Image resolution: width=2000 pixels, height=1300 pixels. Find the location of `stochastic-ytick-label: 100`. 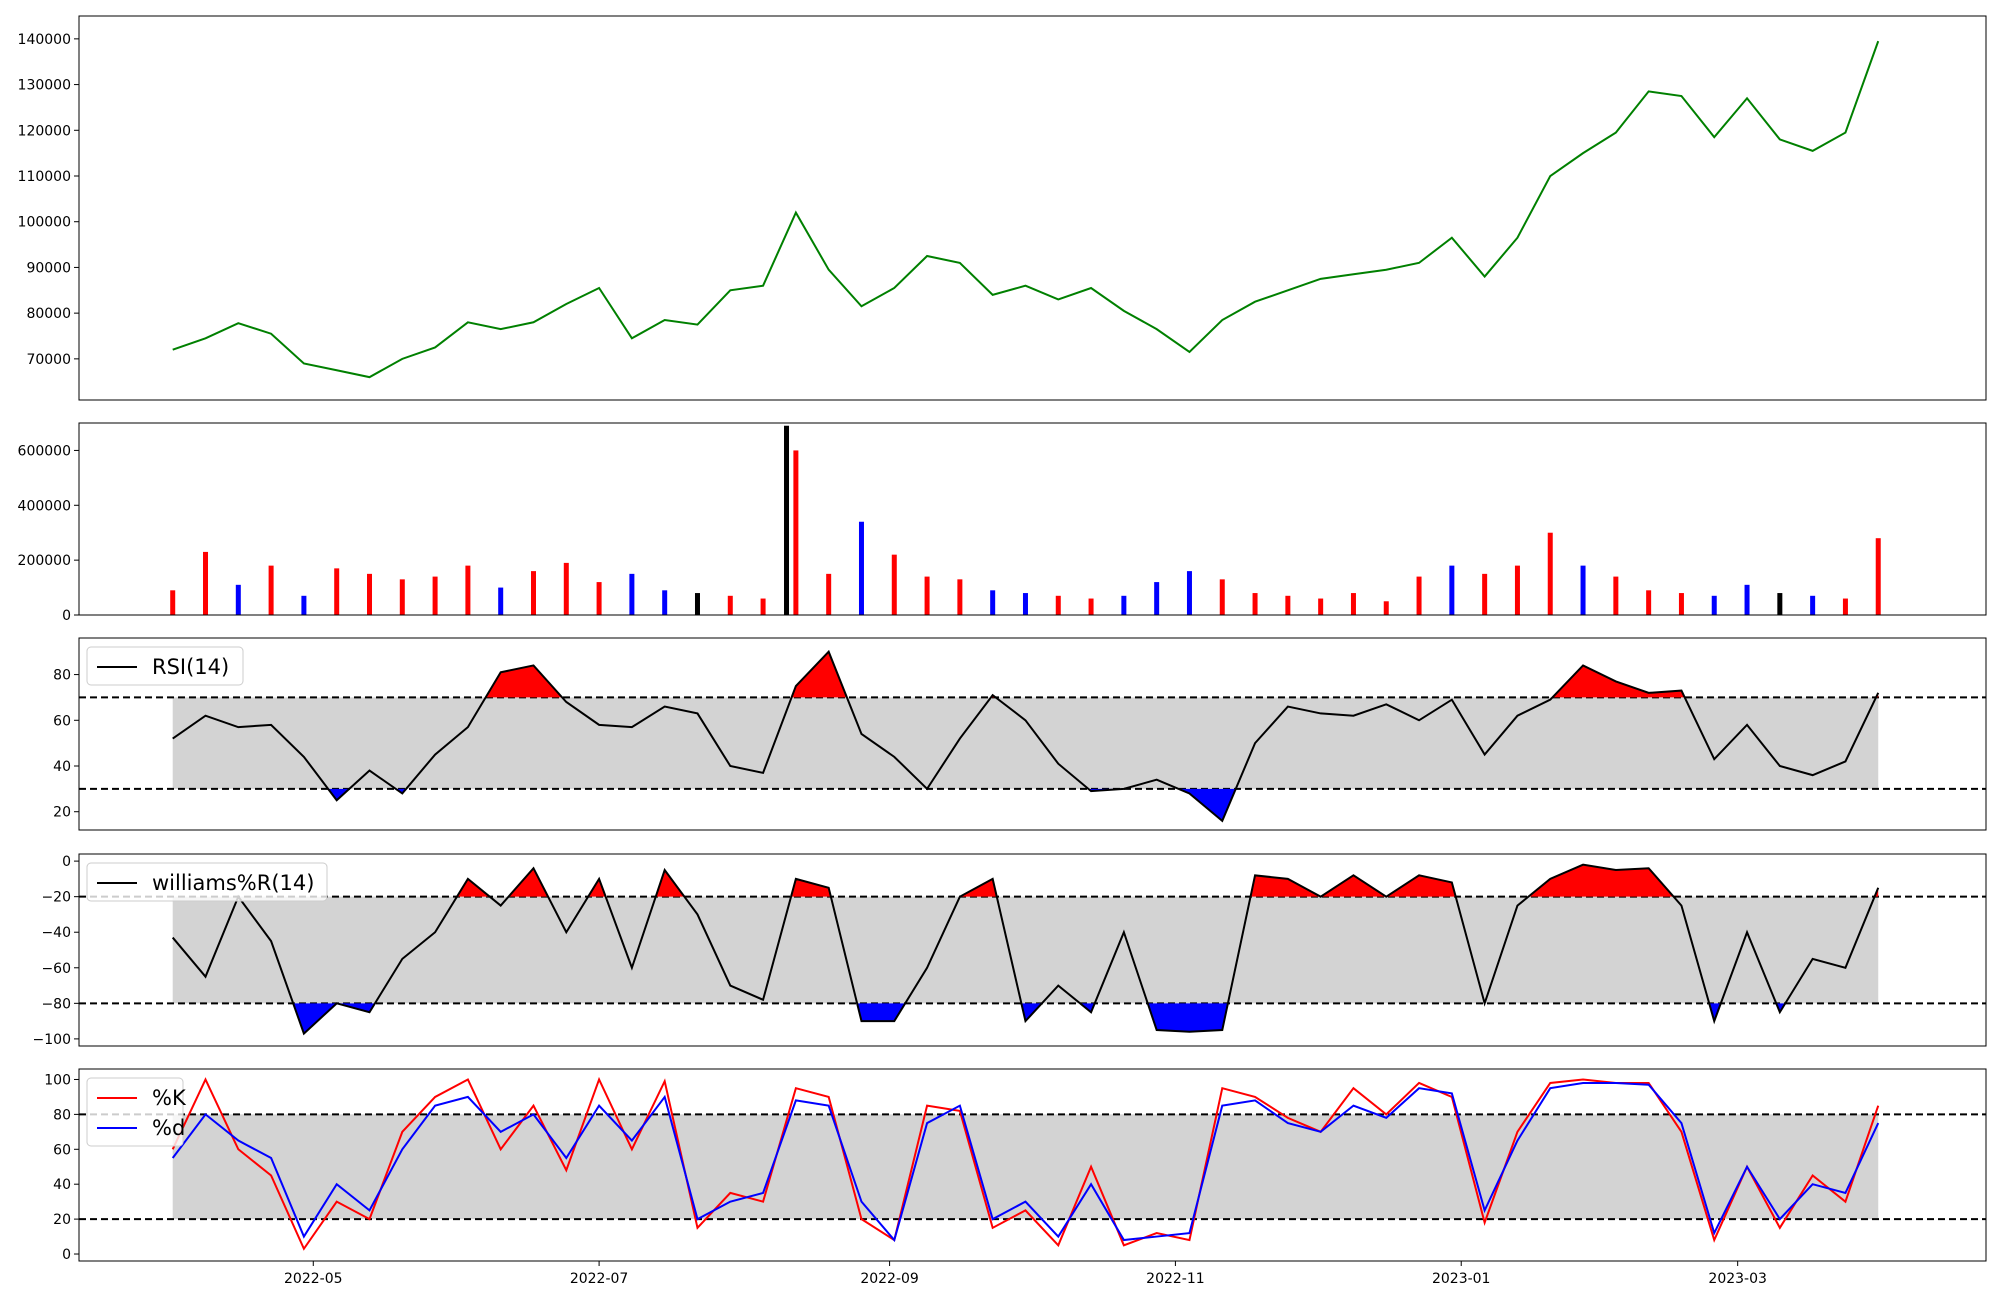

stochastic-ytick-label: 100 is located at coordinates (57, 1080).